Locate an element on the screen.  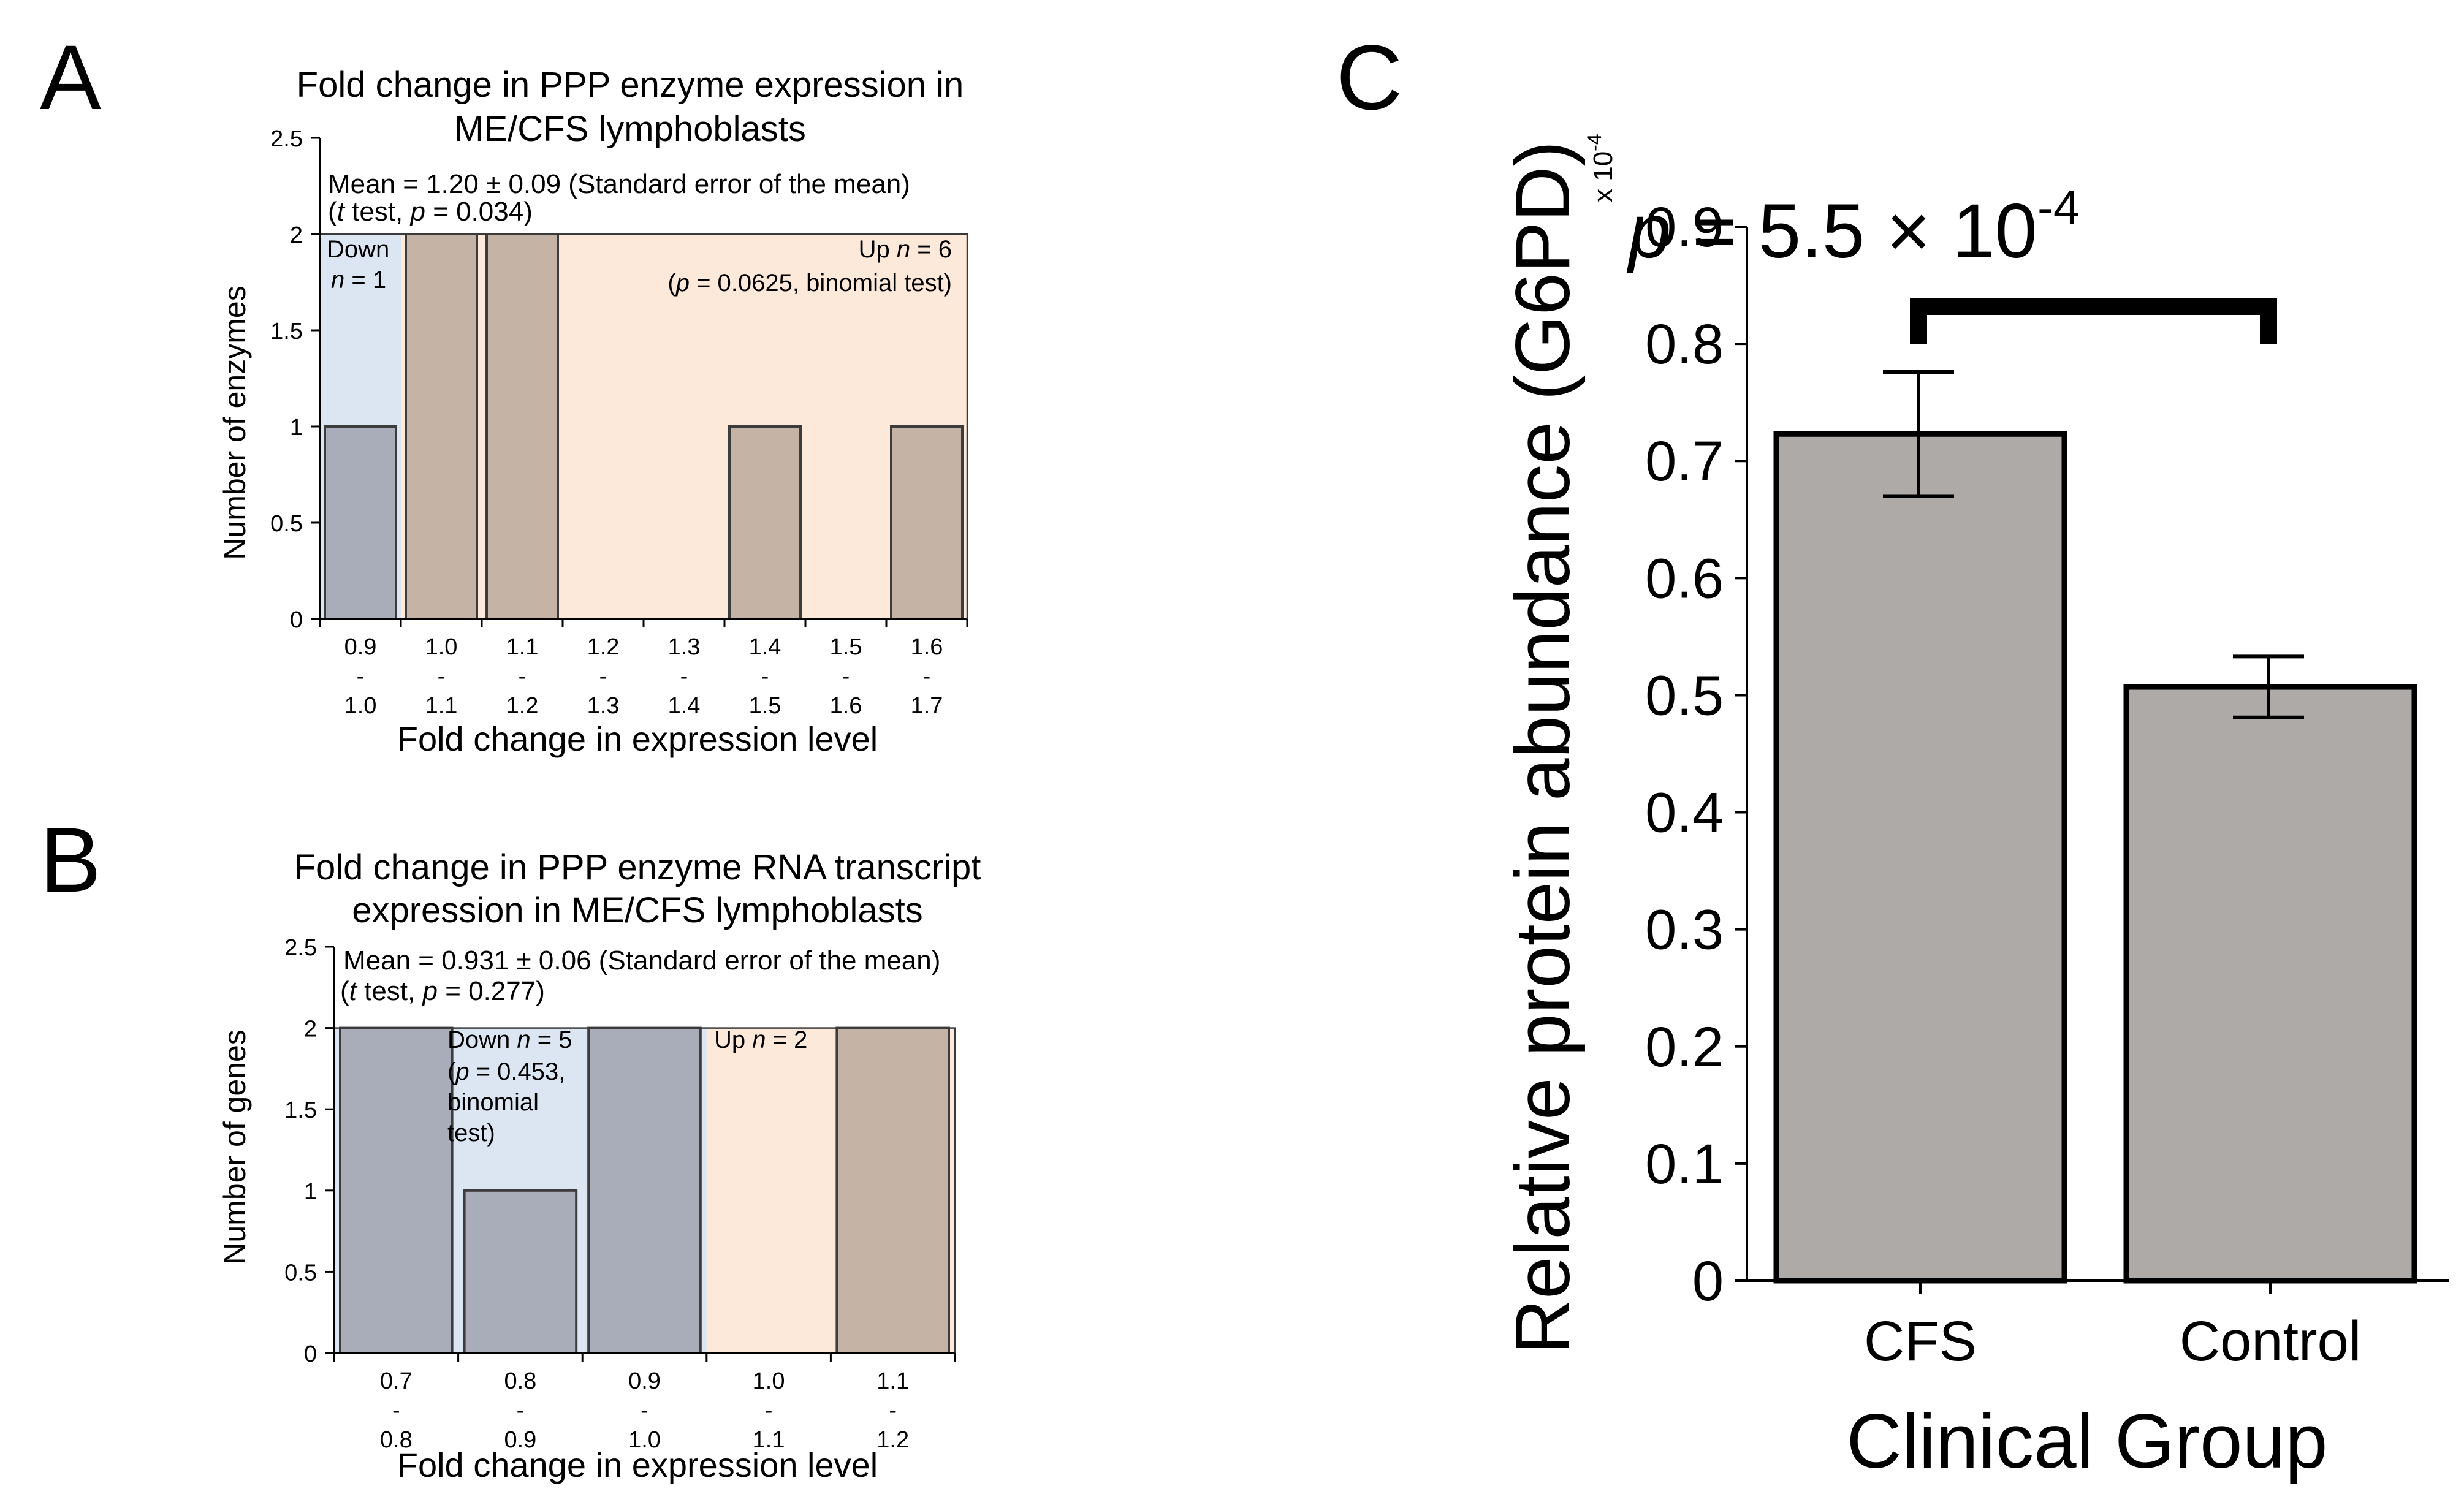
y-tick-label: 0.3 is located at coordinates (1684, 930).